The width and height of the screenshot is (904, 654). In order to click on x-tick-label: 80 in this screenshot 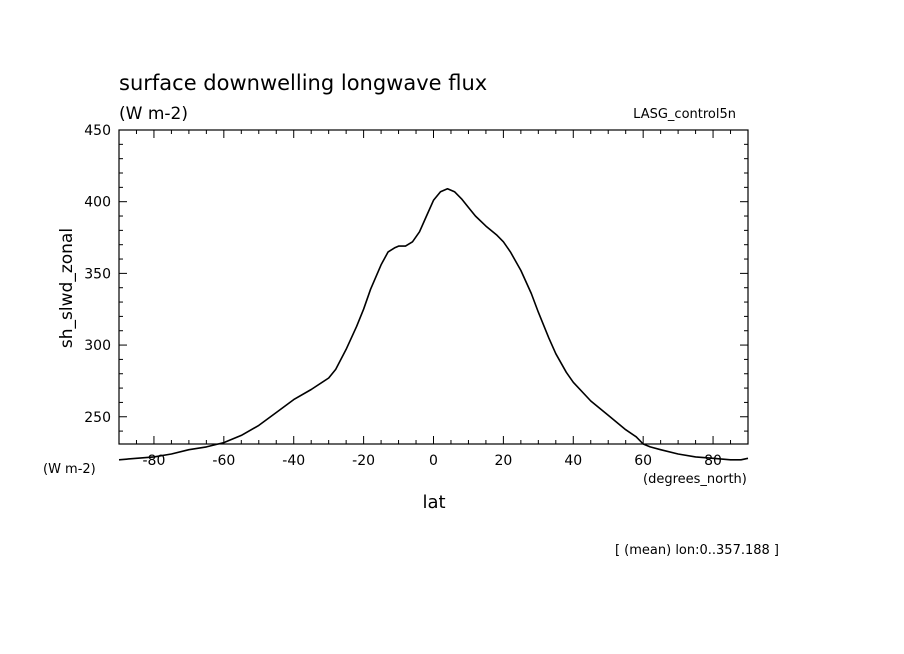, I will do `click(713, 461)`.